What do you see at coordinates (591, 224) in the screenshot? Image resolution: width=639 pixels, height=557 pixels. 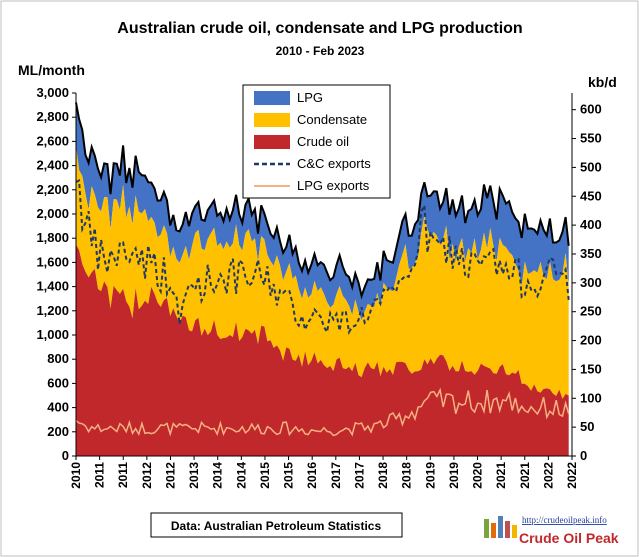 I see `y-right-tick-label: 400` at bounding box center [591, 224].